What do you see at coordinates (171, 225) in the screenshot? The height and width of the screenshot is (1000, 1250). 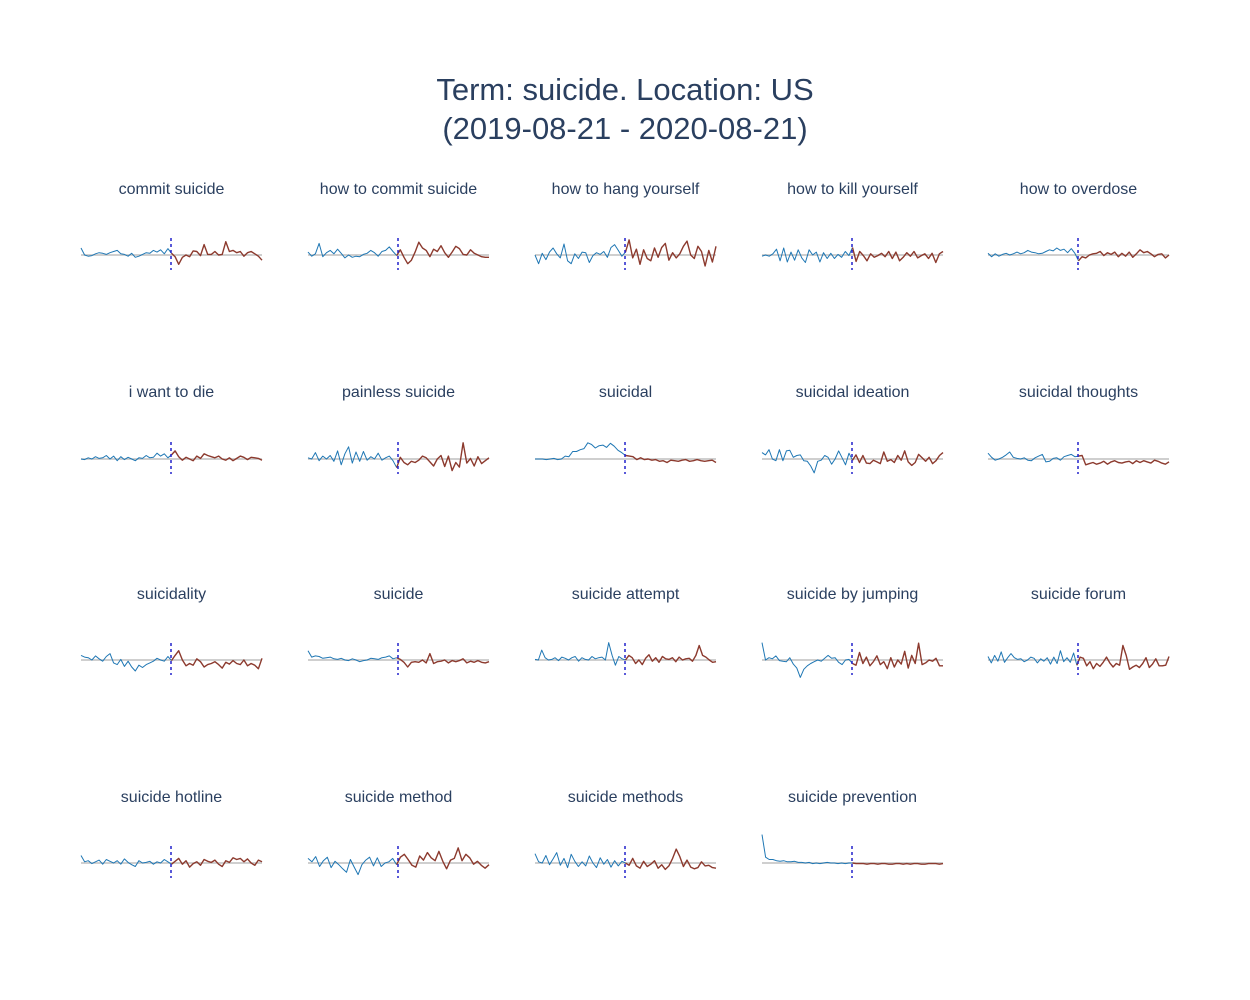 I see `subplot-commit-suicide: commit suicide` at bounding box center [171, 225].